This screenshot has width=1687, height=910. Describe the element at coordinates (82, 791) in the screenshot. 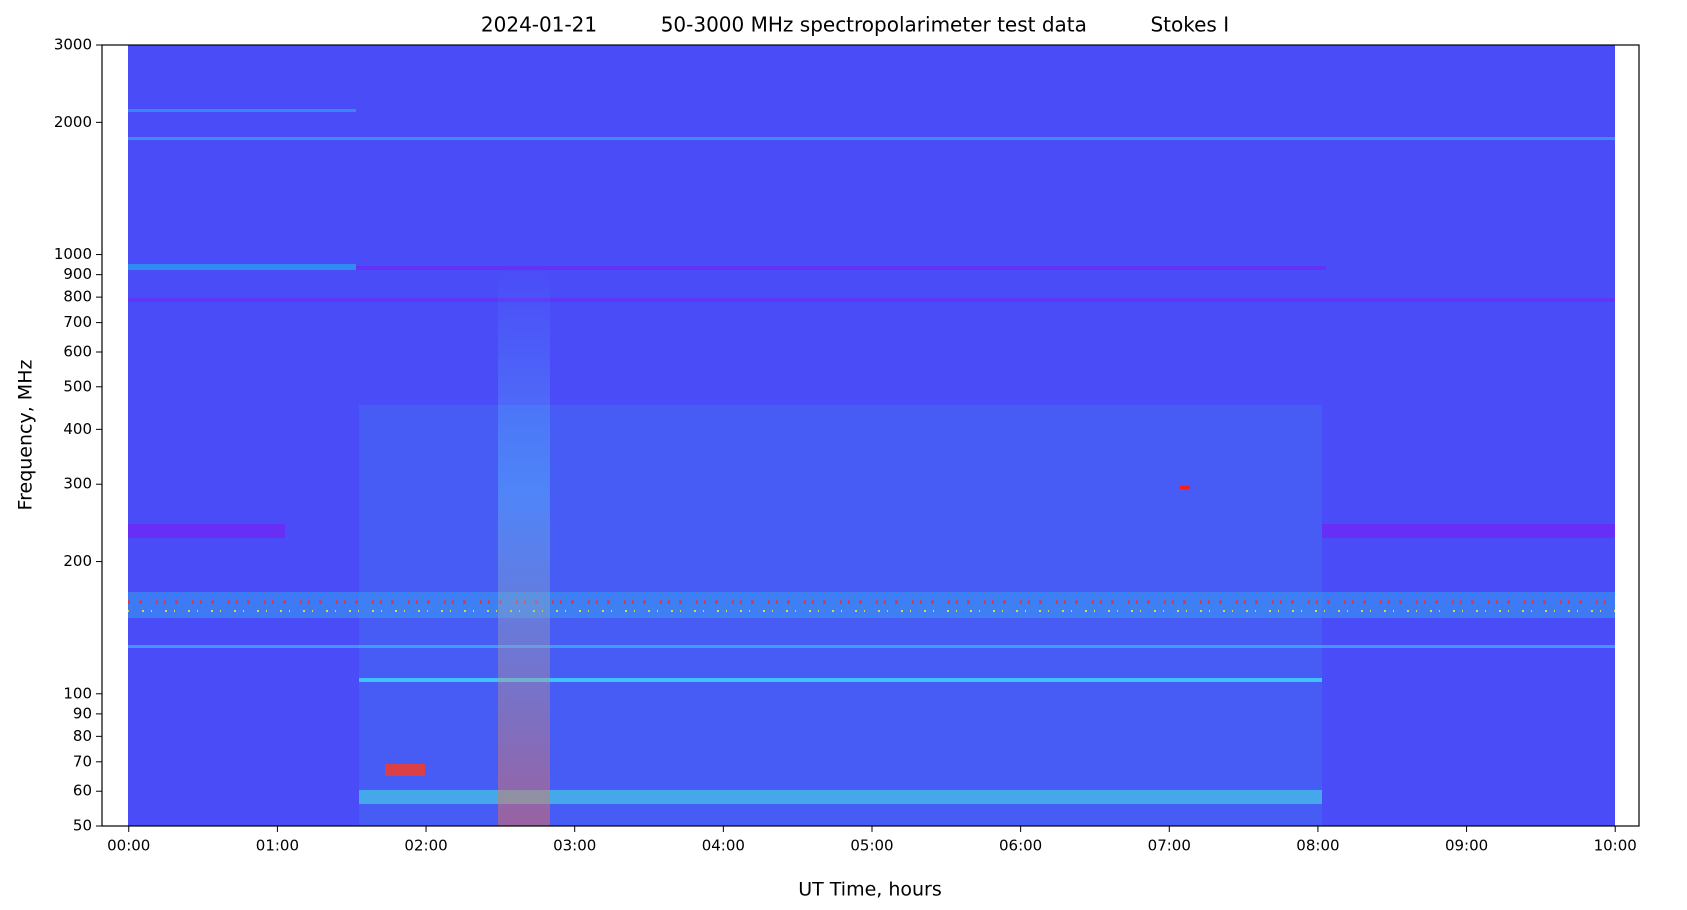

I see `y-tick-label: 60` at that location.